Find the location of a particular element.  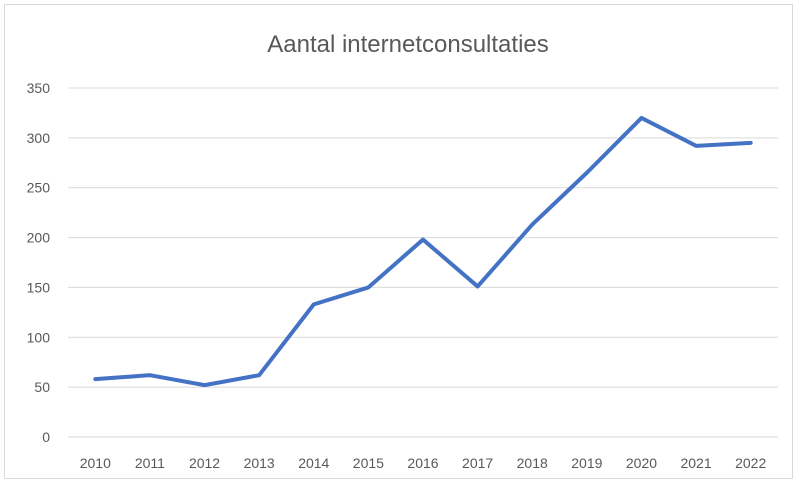

x-tick-label: 2012 is located at coordinates (204, 463).